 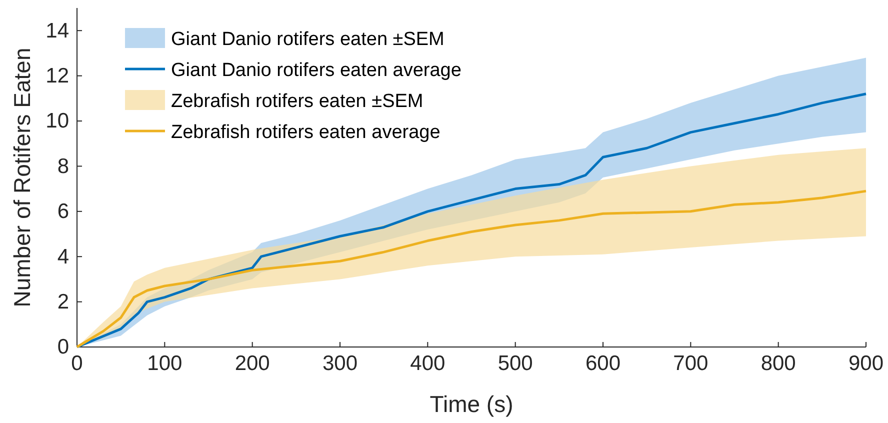 What do you see at coordinates (603, 363) in the screenshot?
I see `x-tick-label: 600` at bounding box center [603, 363].